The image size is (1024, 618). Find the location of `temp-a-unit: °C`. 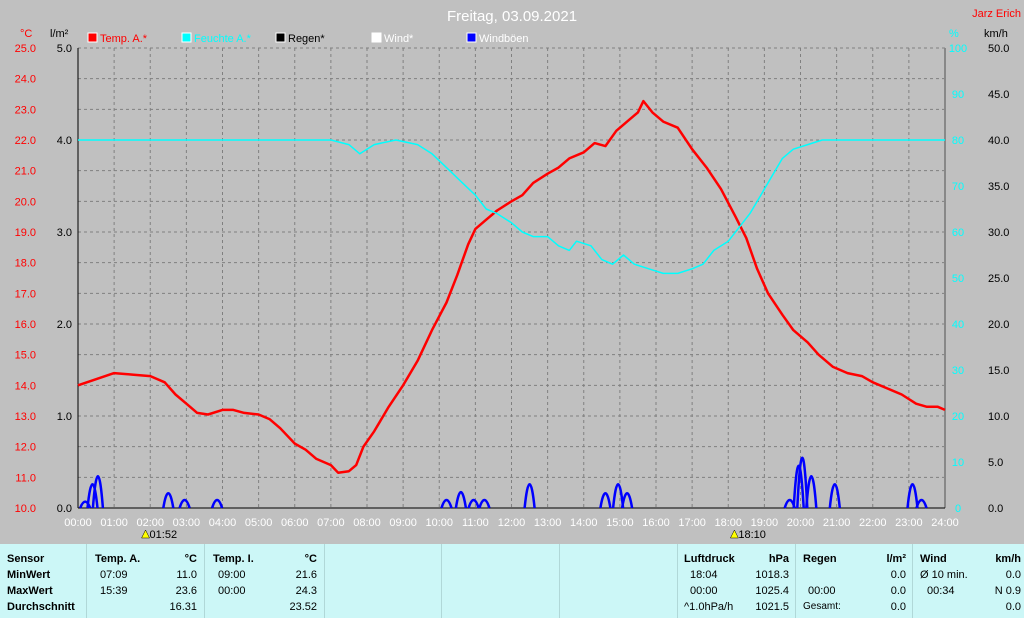

temp-a-unit: °C is located at coordinates (190, 559).